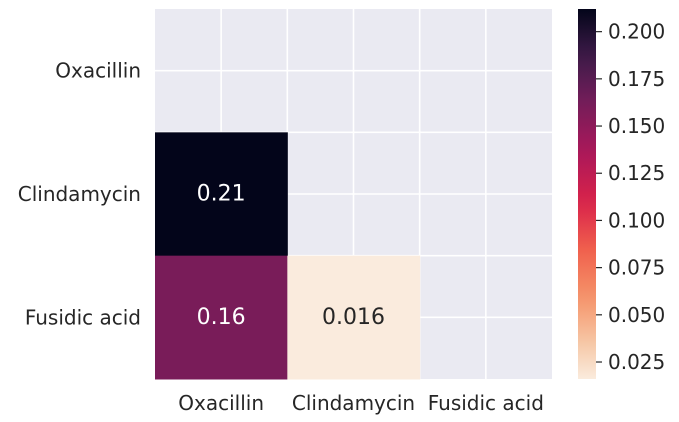 The width and height of the screenshot is (679, 422). I want to click on cell-value-label: 0.016, so click(353, 317).